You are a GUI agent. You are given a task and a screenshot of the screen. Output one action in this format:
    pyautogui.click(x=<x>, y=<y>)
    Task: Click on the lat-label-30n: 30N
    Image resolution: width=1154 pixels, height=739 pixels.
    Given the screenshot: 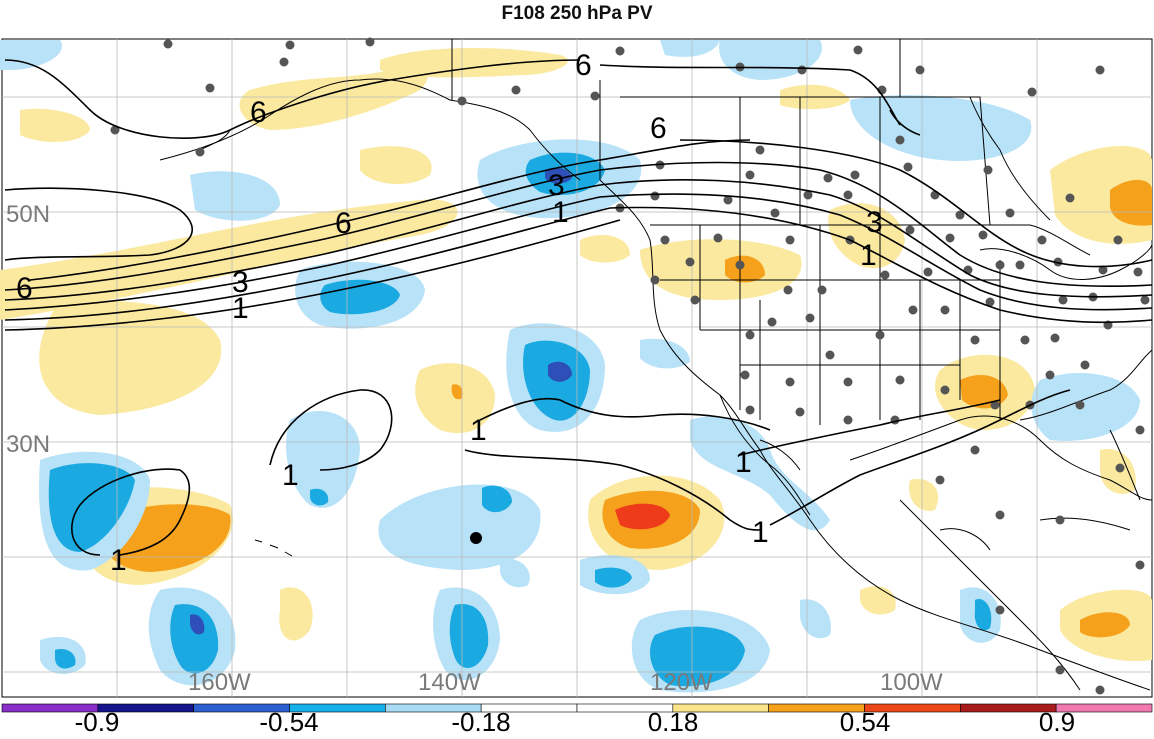 What is the action you would take?
    pyautogui.click(x=28, y=444)
    